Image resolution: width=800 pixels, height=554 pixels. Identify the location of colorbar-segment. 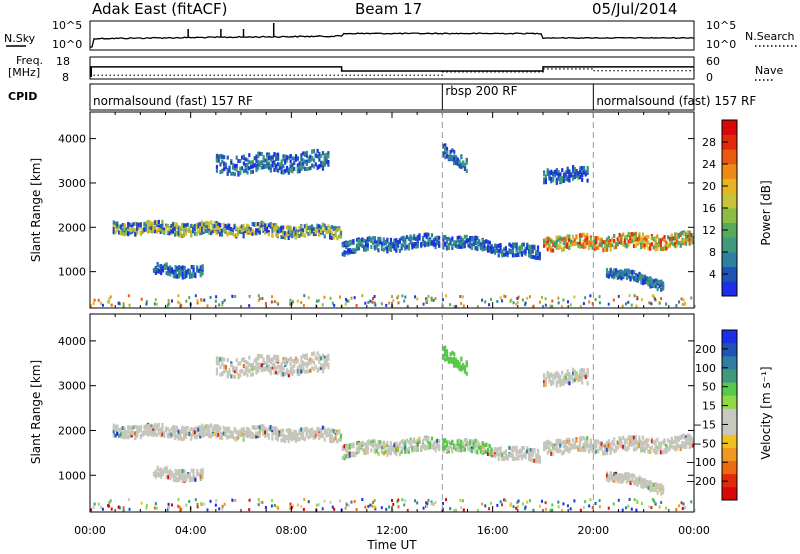
(729, 259).